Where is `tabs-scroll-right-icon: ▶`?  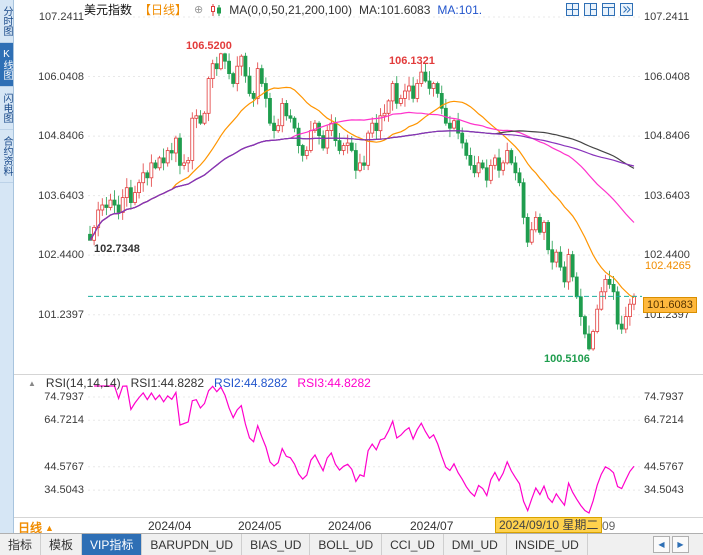 tabs-scroll-right-icon: ▶ is located at coordinates (680, 544).